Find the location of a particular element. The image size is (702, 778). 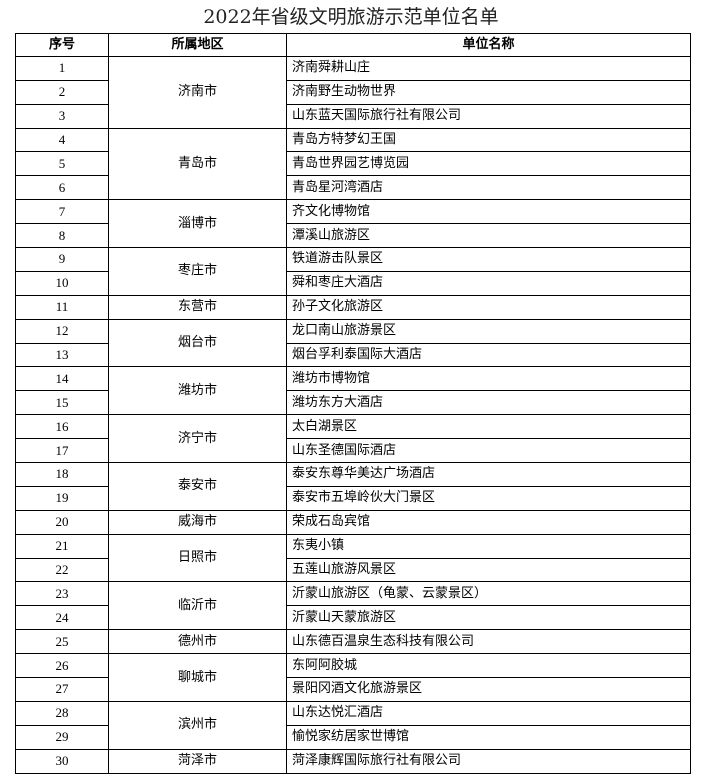

region-cell: 东营市 is located at coordinates (197, 307).